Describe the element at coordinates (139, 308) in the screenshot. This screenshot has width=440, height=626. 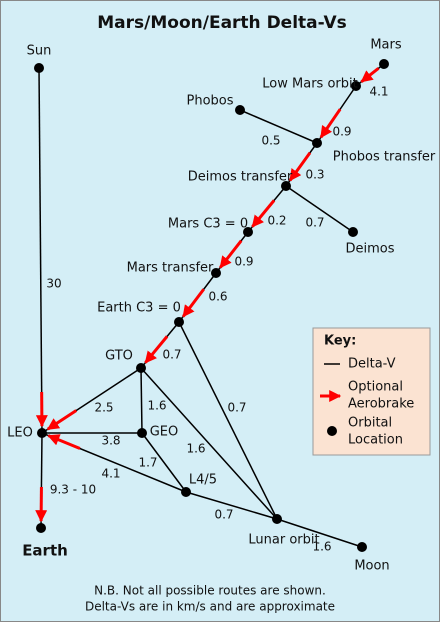
I see `node-label: Earth C3 = 0` at that location.